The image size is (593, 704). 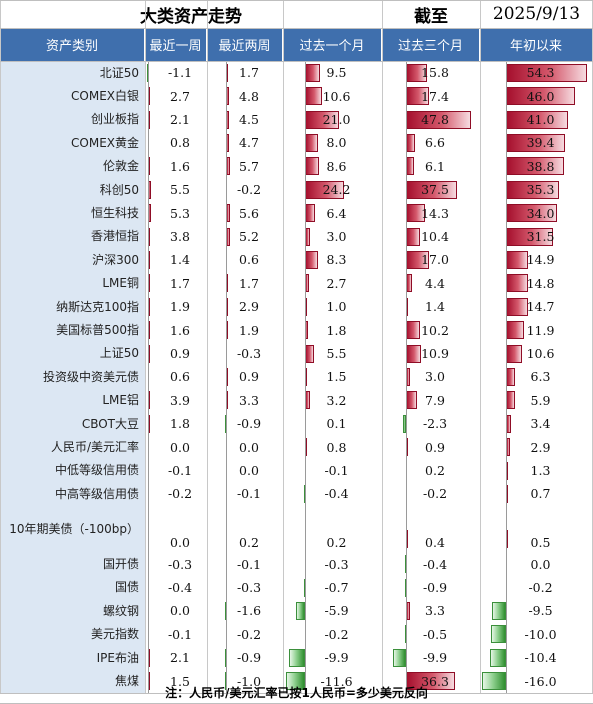 What do you see at coordinates (540, 190) in the screenshot?
I see `cell-value: 35.3` at bounding box center [540, 190].